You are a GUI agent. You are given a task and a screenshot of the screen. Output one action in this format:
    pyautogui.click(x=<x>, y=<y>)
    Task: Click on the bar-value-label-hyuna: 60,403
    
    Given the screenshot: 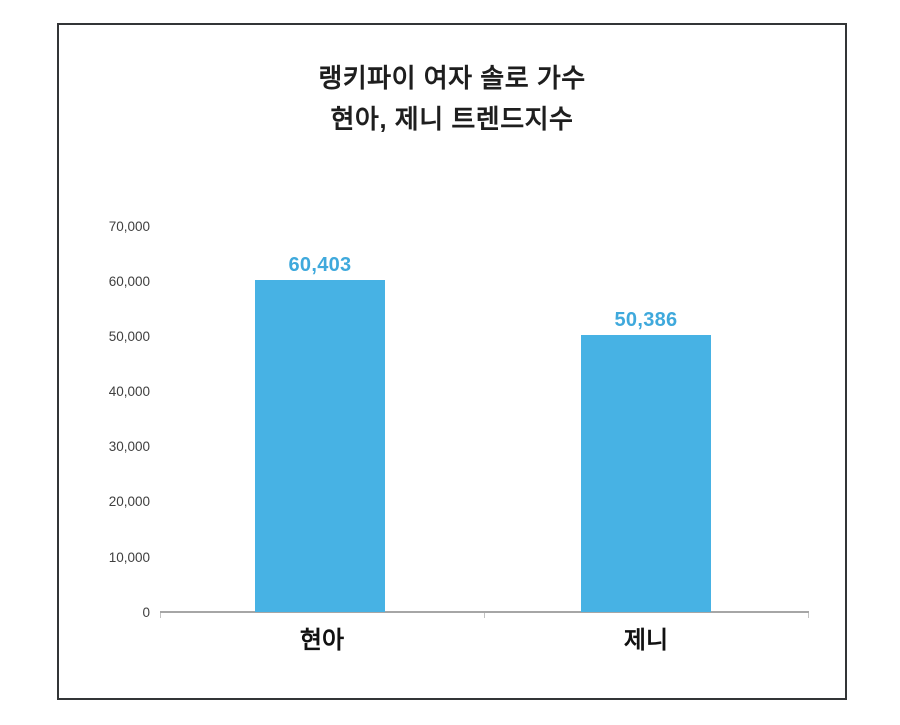 What is the action you would take?
    pyautogui.click(x=320, y=265)
    